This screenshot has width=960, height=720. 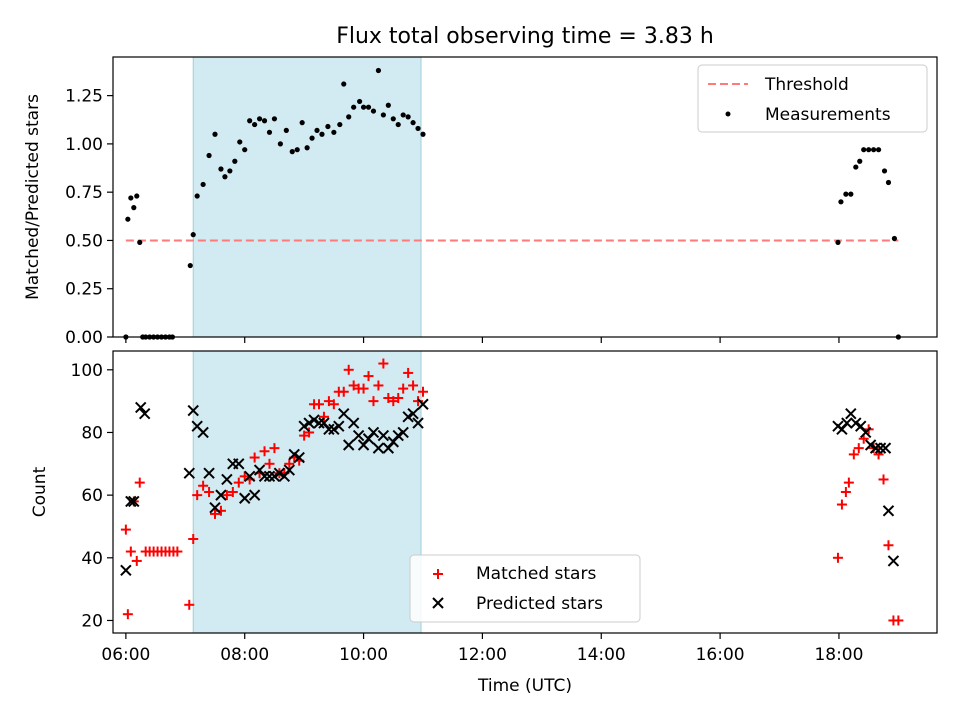 What do you see at coordinates (812, 98) in the screenshot?
I see `ratio-legend: Threshold Measurements` at bounding box center [812, 98].